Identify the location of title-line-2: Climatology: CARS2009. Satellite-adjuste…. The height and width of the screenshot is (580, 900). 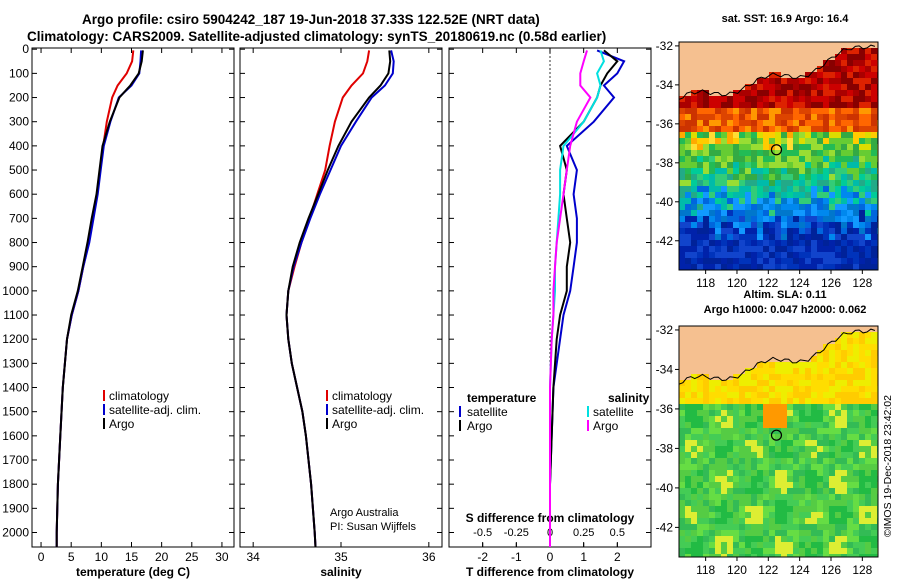
(317, 36).